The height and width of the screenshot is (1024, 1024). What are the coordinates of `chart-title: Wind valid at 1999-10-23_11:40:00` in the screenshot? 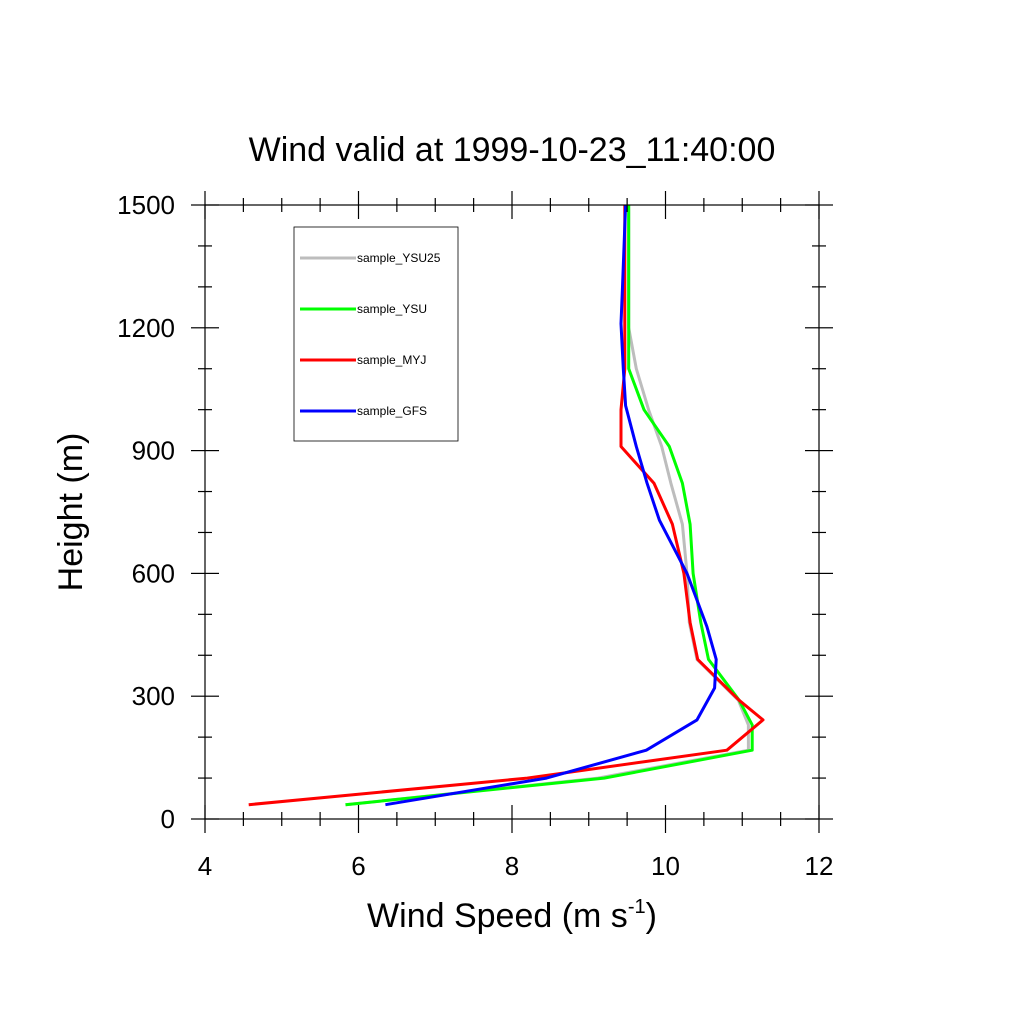 It's located at (512, 150).